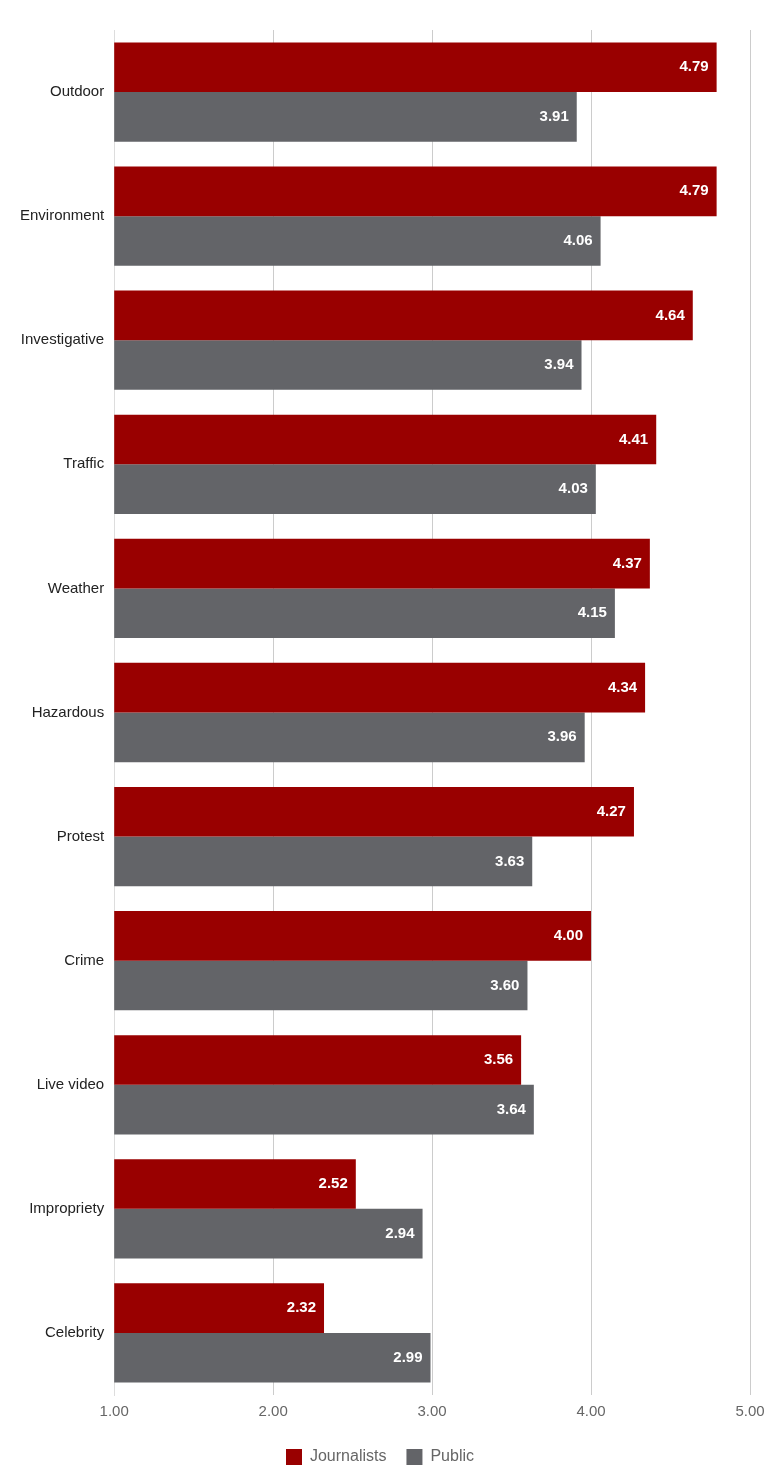 The width and height of the screenshot is (780, 1480). What do you see at coordinates (559, 364) in the screenshot?
I see `data-label: 3.94` at bounding box center [559, 364].